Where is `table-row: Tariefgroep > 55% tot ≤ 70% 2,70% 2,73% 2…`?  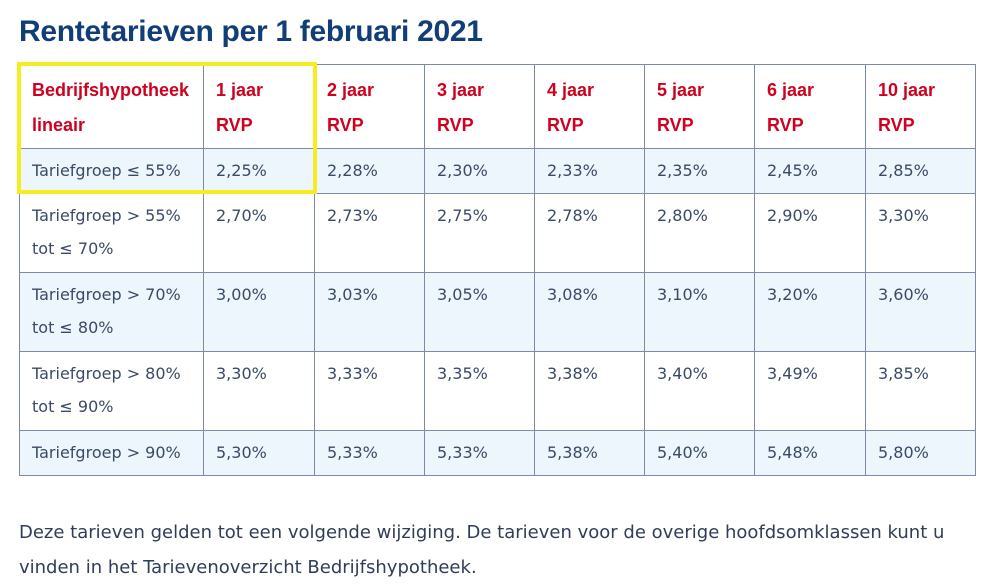 table-row: Tariefgroep > 55% tot ≤ 70% 2,70% 2,73% 2… is located at coordinates (497, 233).